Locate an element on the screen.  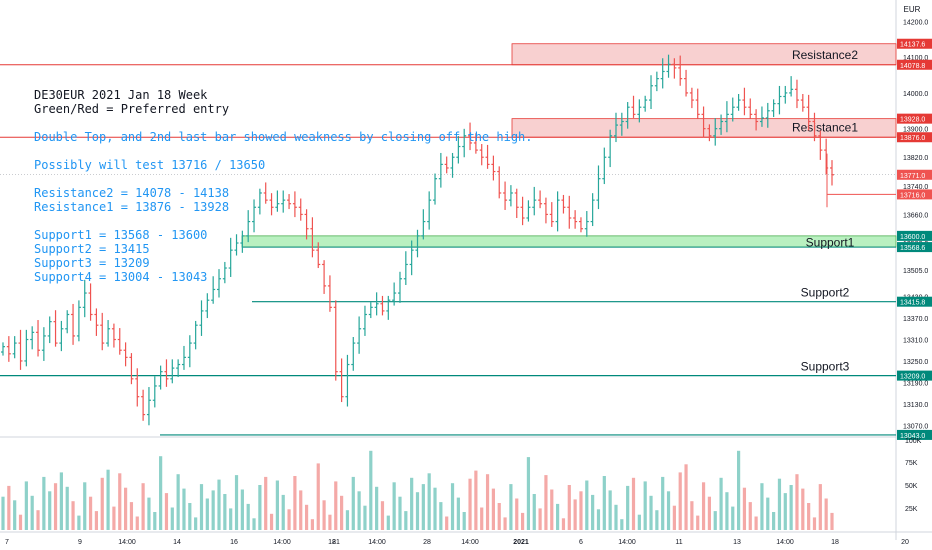
x-tick-label: 16 is located at coordinates (234, 542).